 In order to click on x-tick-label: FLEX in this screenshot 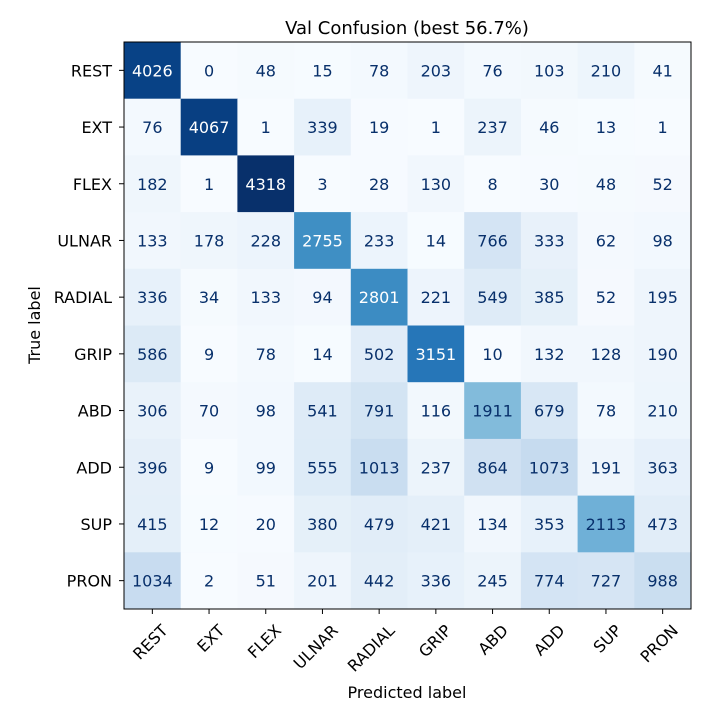, I will do `click(264, 641)`.